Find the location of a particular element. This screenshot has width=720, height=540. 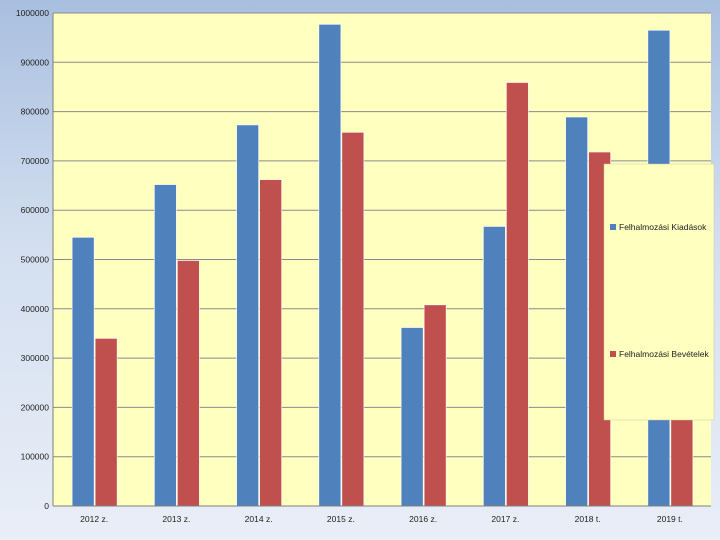

x-tick-label: 2013 z. is located at coordinates (176, 519).